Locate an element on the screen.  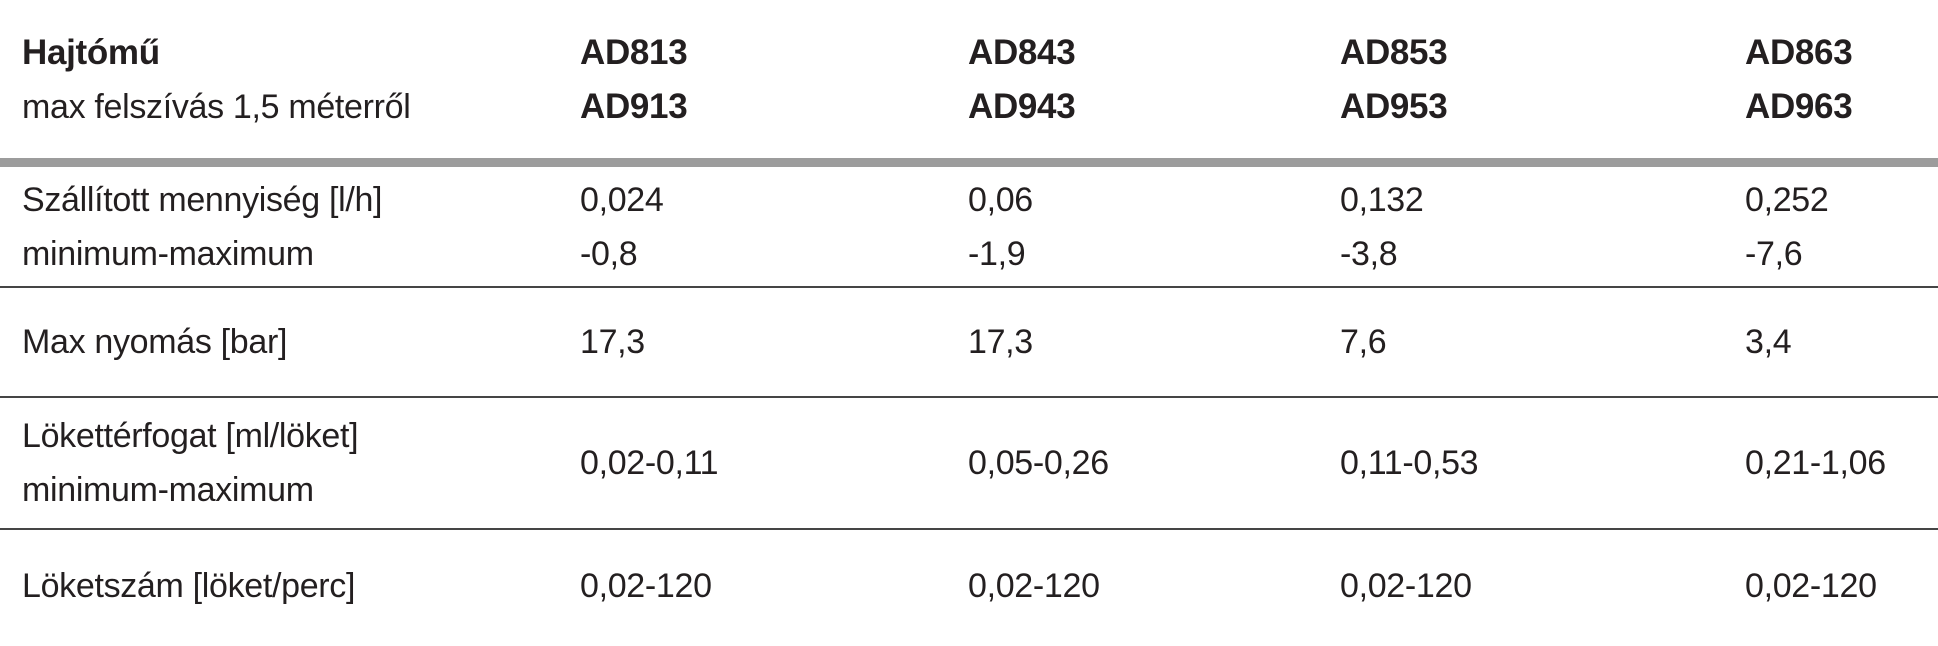
value: 3,4 is located at coordinates (1768, 342).